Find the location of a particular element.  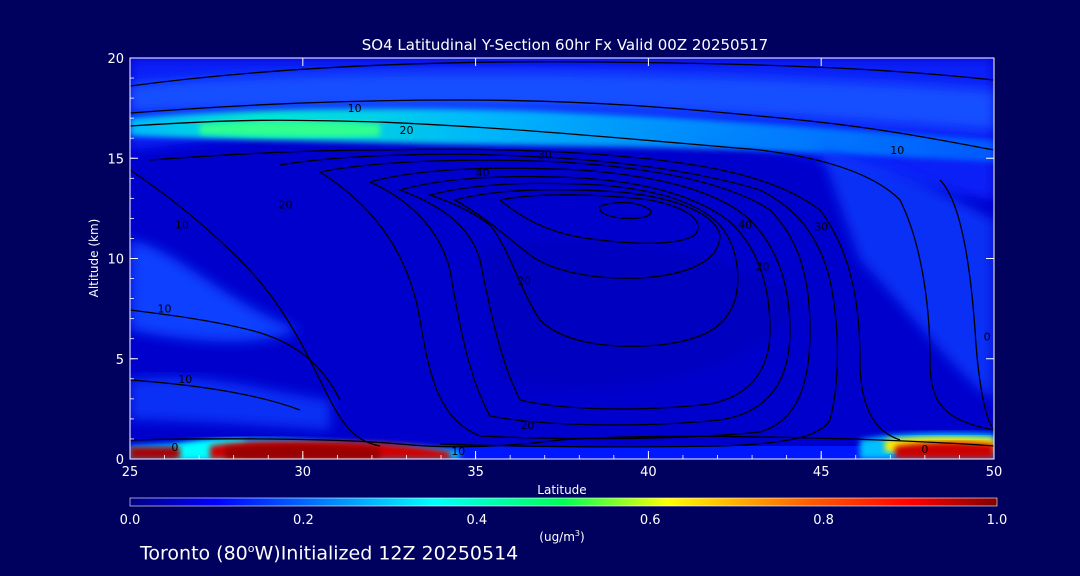

y-axis-label: Altitude (km) is located at coordinates (94, 258).